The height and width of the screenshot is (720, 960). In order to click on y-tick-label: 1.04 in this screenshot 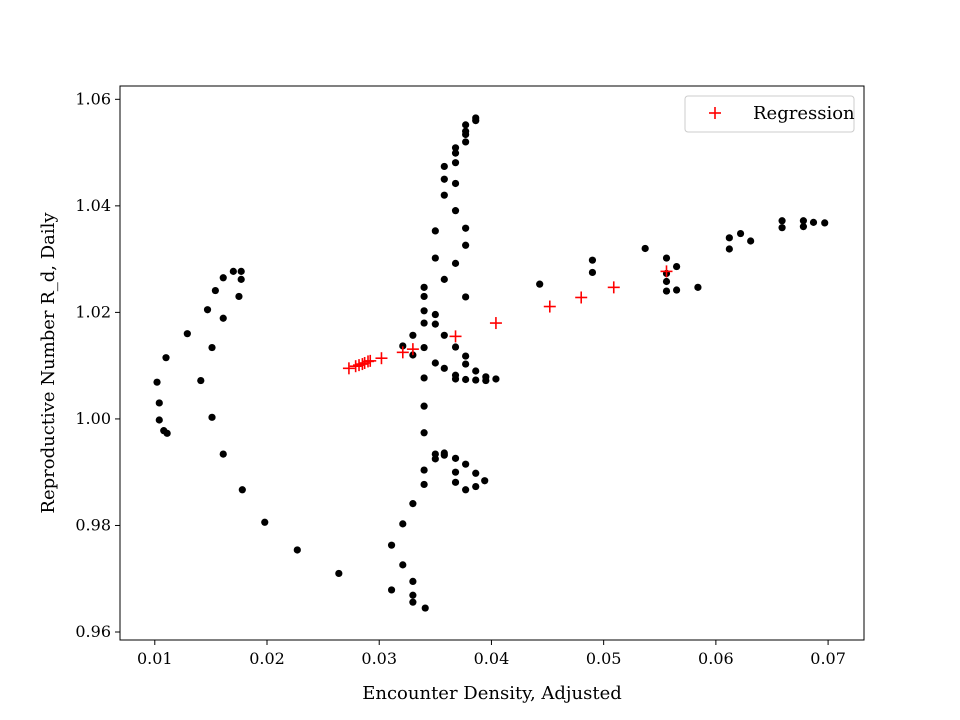, I will do `click(93, 205)`.